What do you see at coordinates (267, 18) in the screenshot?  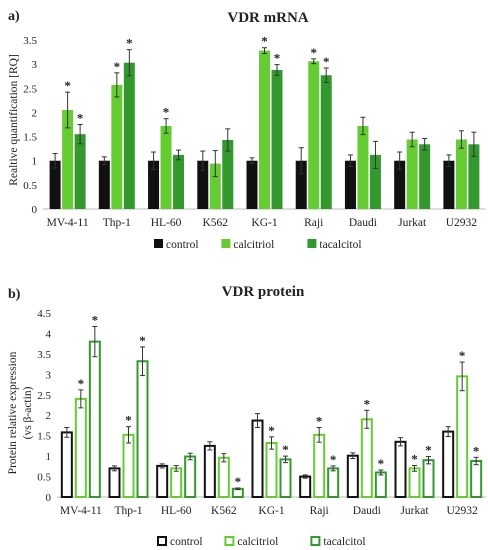 I see `panel-a-title: VDR mRNA` at bounding box center [267, 18].